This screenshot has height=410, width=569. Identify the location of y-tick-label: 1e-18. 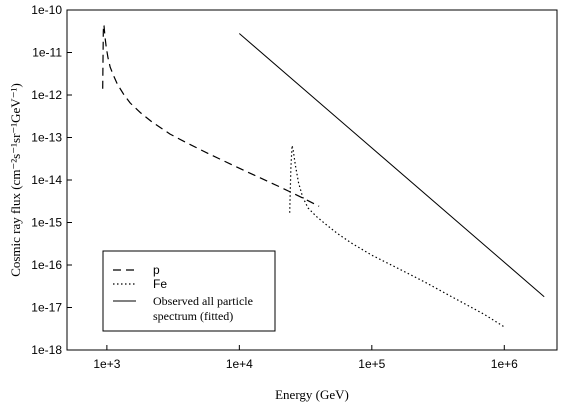
(46, 350).